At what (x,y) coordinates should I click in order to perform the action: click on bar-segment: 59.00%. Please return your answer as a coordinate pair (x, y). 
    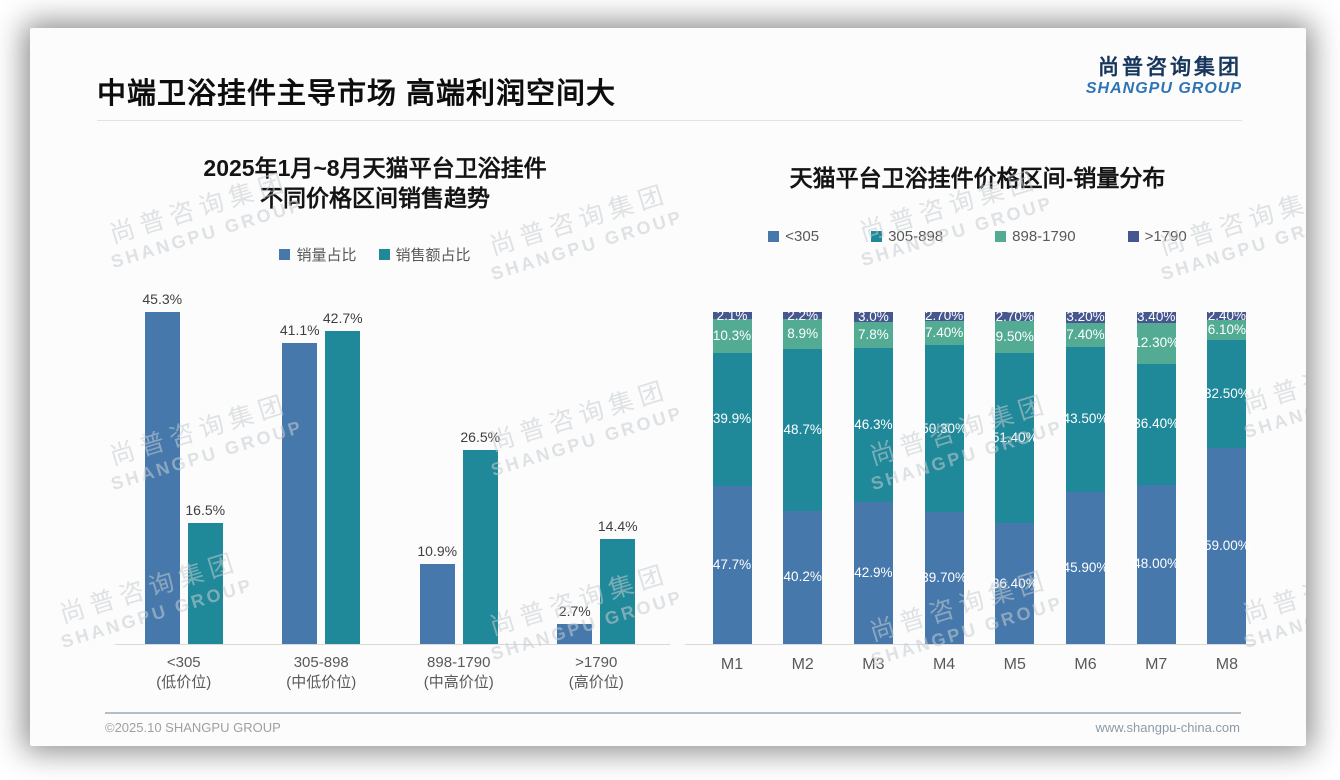
    Looking at the image, I should click on (1227, 546).